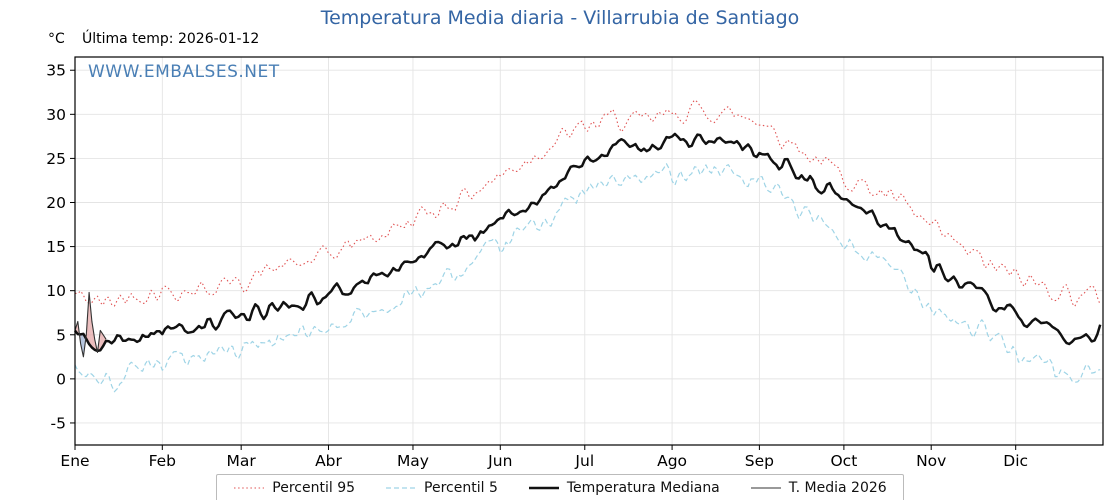  I want to click on watermark: WWW.EMBALSES.NET, so click(184, 72).